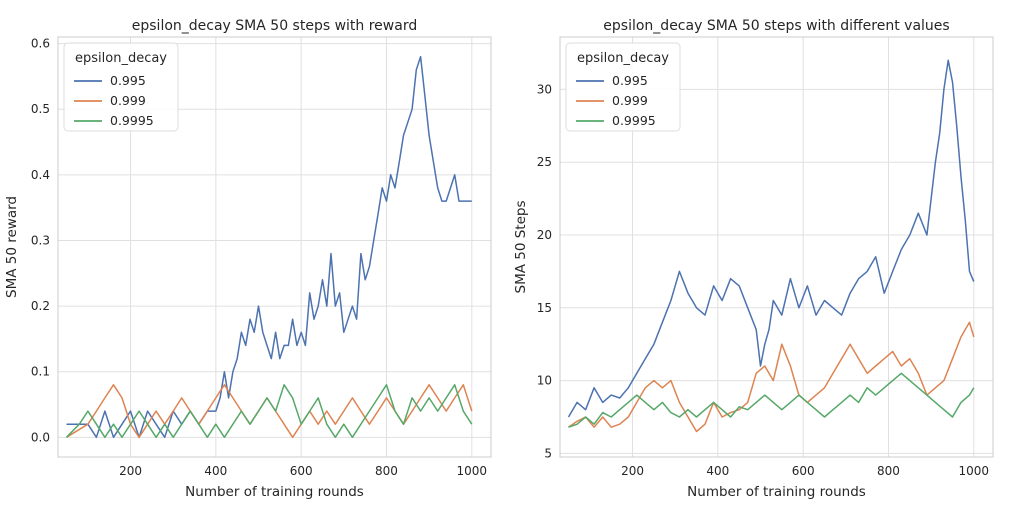 The height and width of the screenshot is (509, 1016). Describe the element at coordinates (40, 109) in the screenshot. I see `y-tick-label: 0.5` at that location.